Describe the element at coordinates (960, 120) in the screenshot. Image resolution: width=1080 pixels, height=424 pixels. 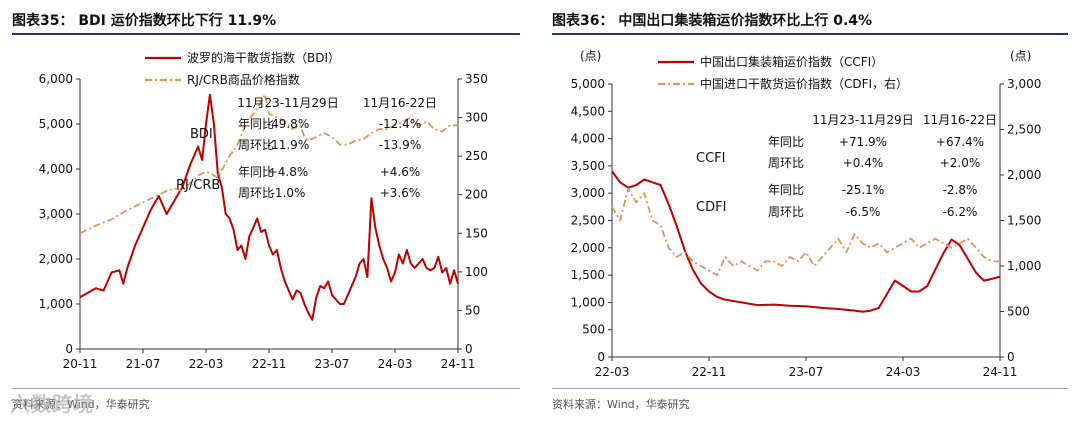
I see `right-annot-period: 11月16-22日` at that location.